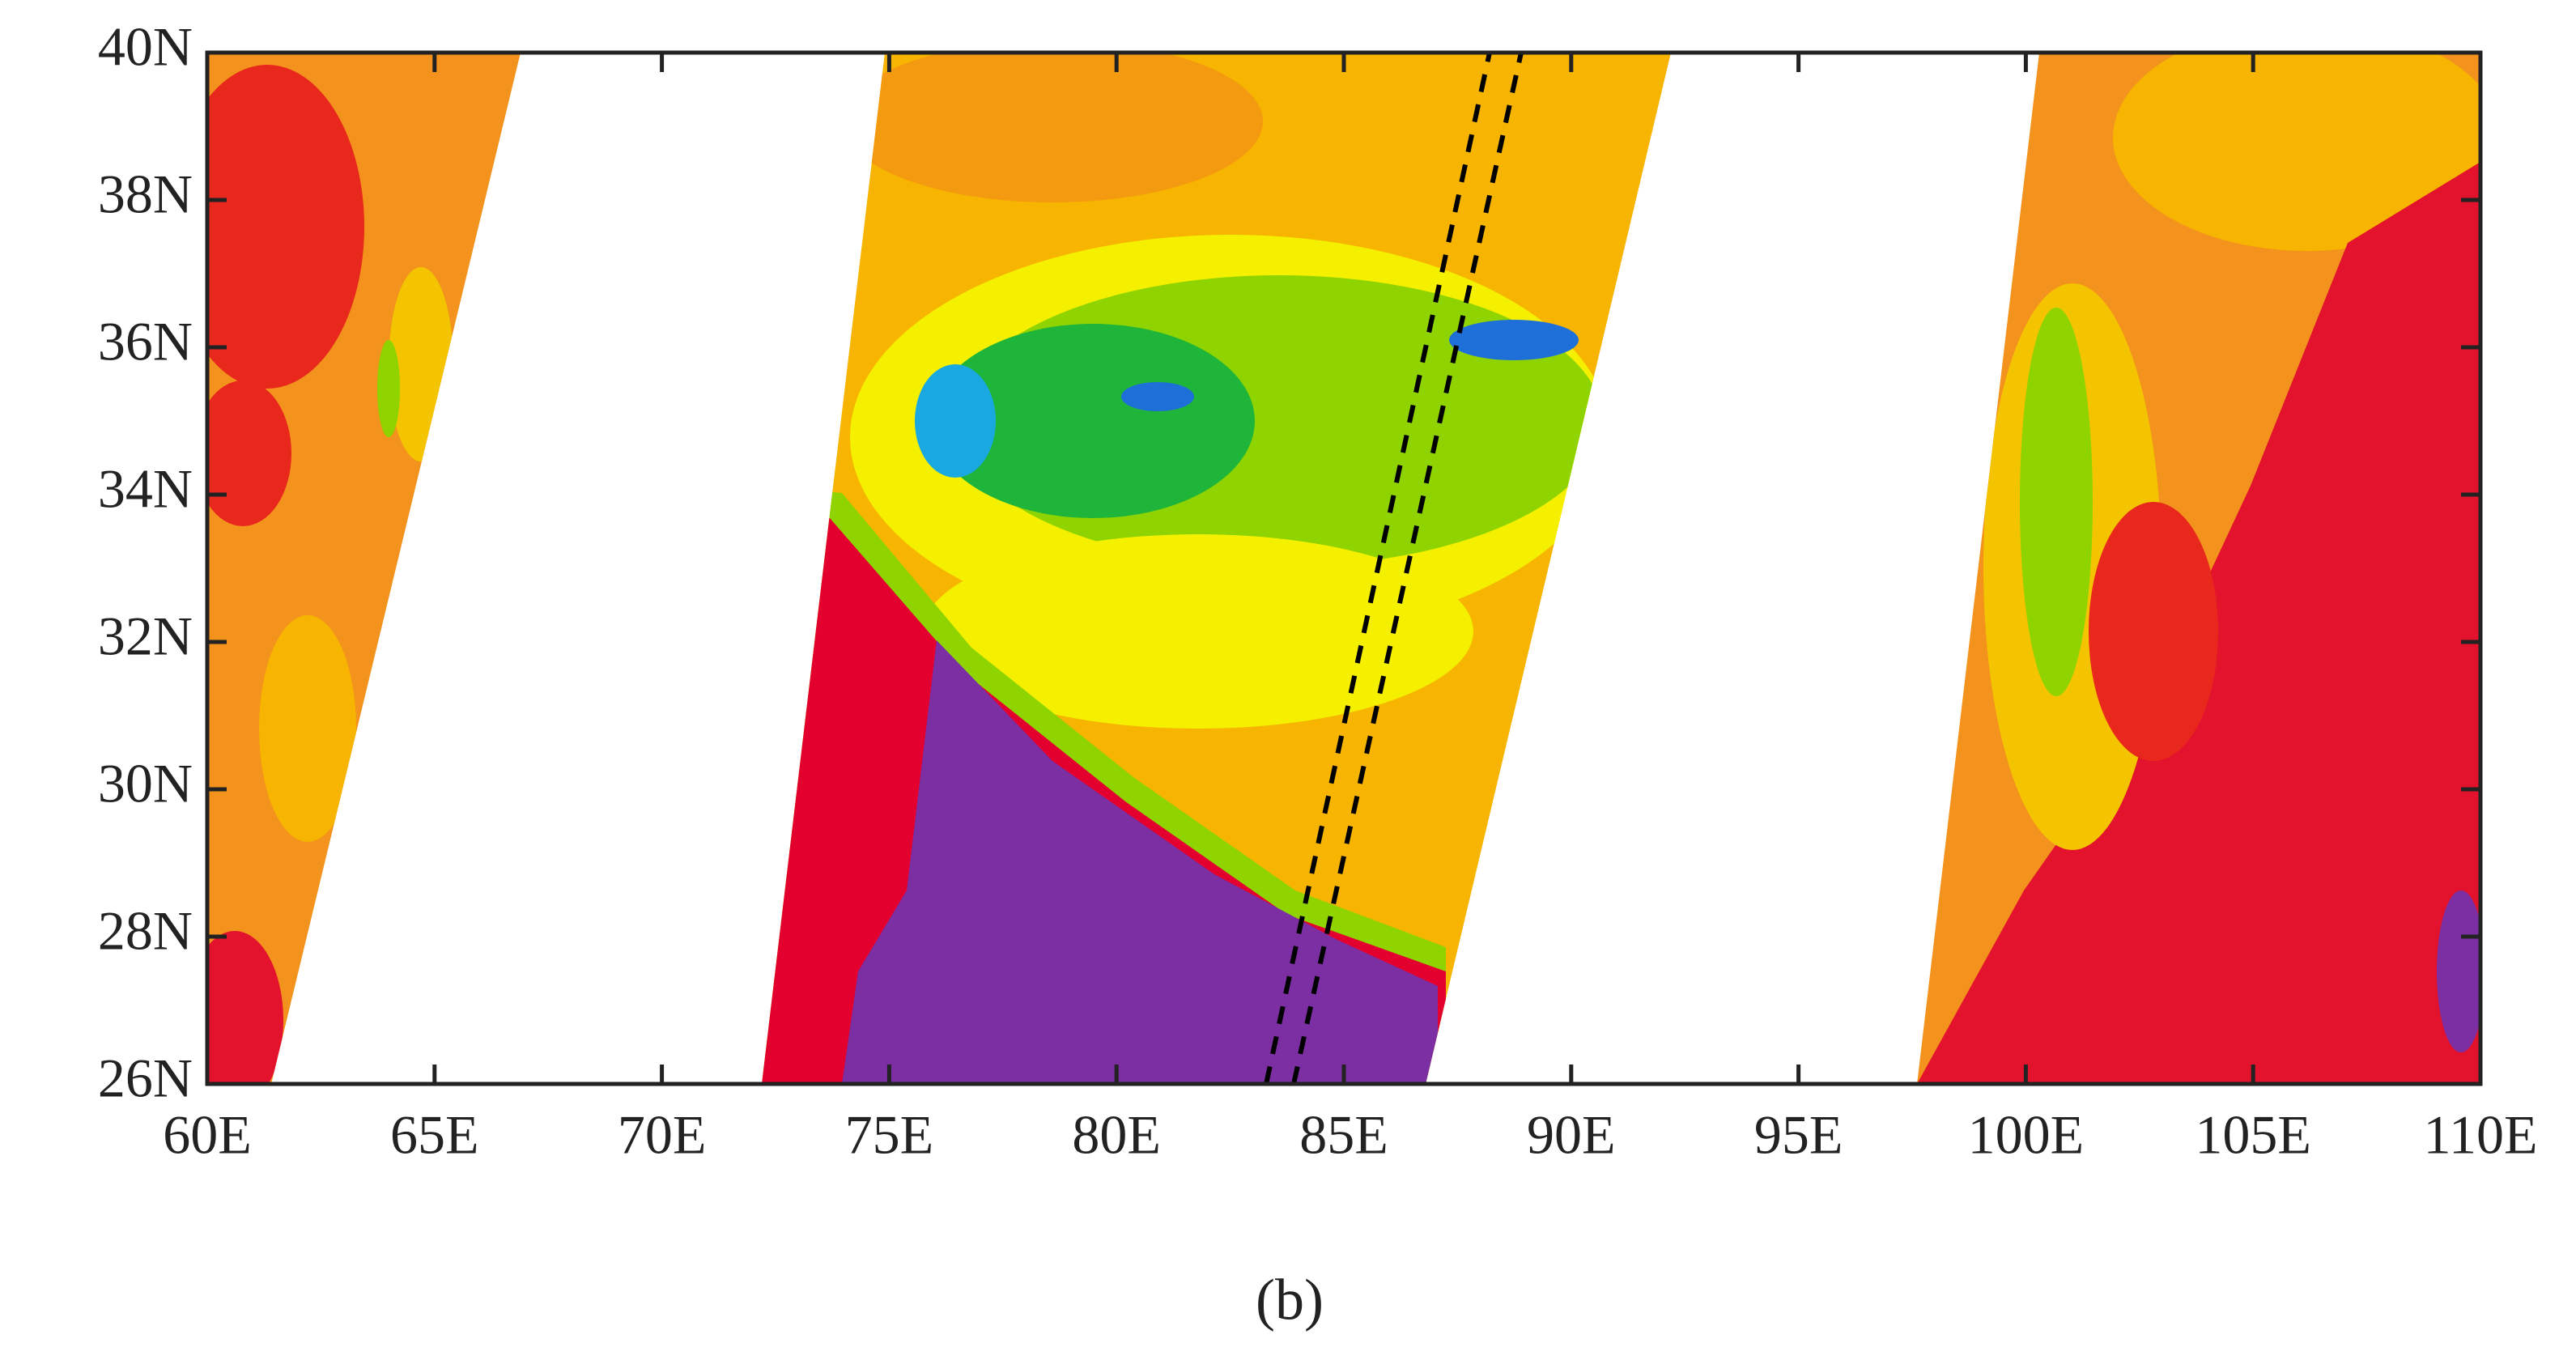 This screenshot has width=2576, height=1360. Describe the element at coordinates (146, 47) in the screenshot. I see `y-tick-label: 40N` at that location.